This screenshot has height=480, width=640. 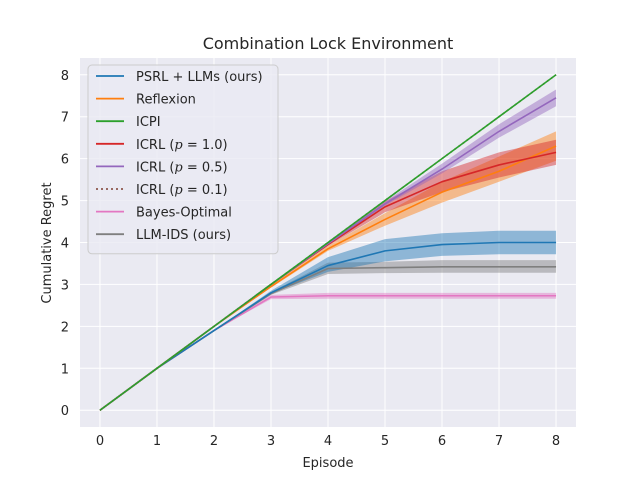 I want to click on y-tick-label: 2, so click(x=65, y=327).